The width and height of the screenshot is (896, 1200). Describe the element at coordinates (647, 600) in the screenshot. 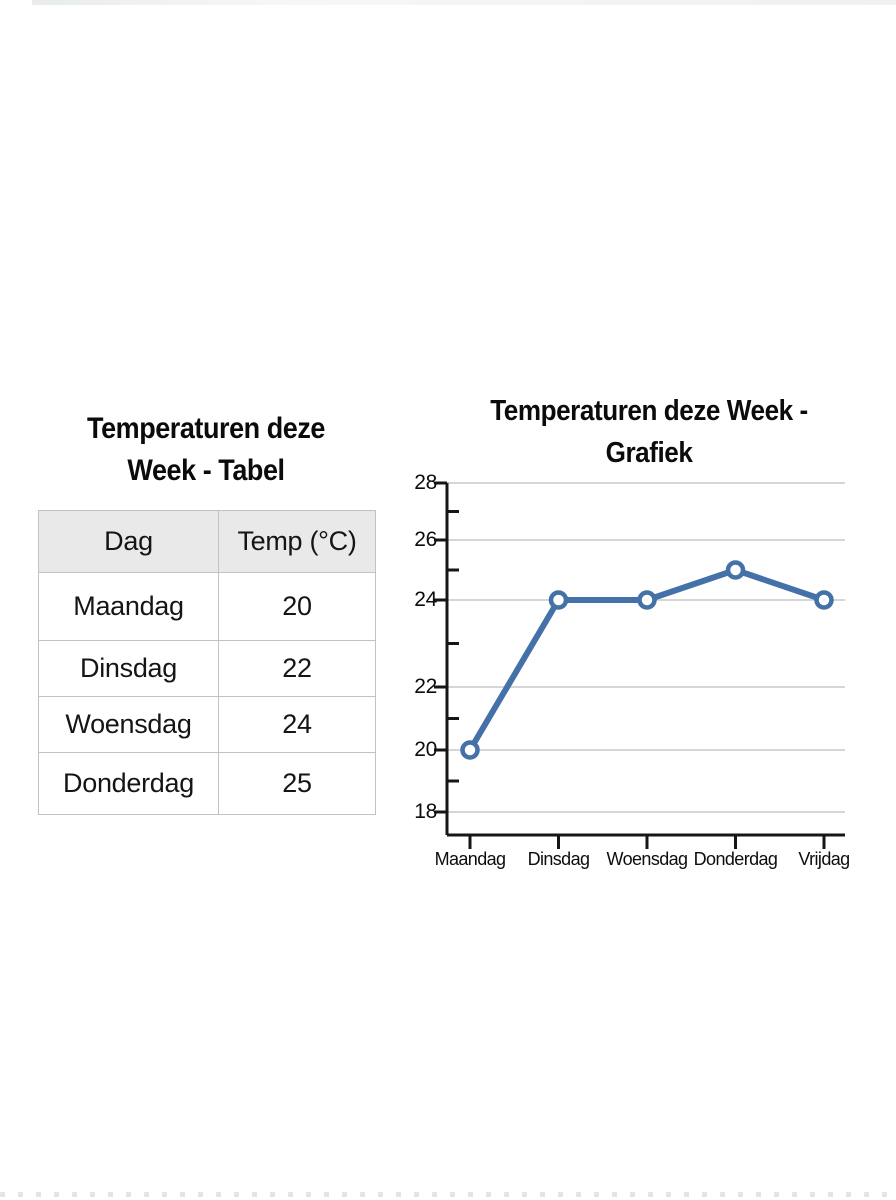

I see `data-point-marker-woensdag` at that location.